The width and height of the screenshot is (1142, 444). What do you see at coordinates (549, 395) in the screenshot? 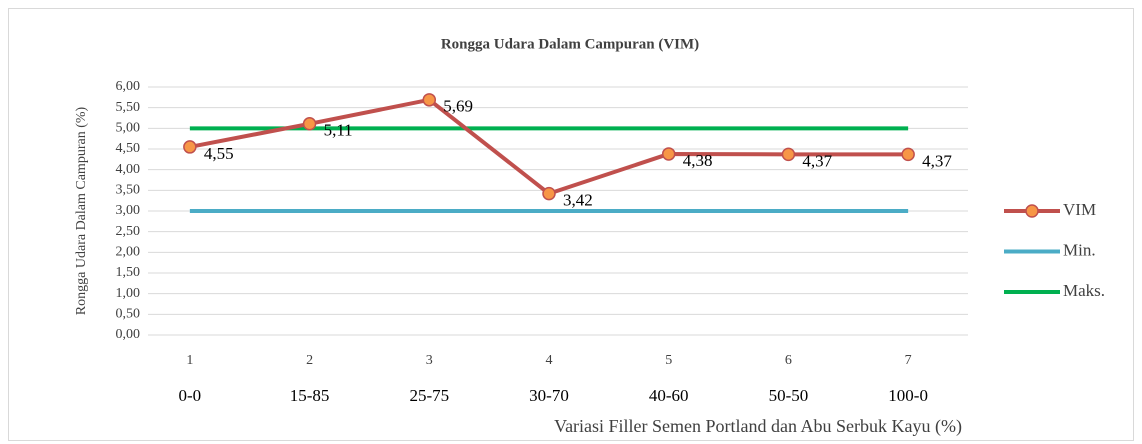
I see `x-sublabel: 30-70` at bounding box center [549, 395].